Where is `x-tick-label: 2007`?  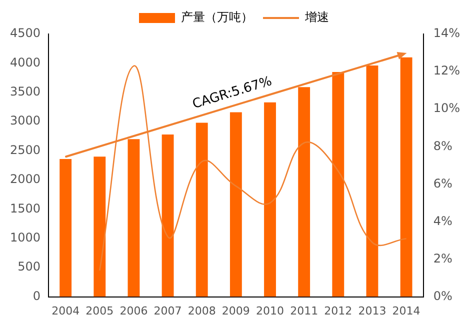
x-tick-label: 2007 is located at coordinates (168, 311).